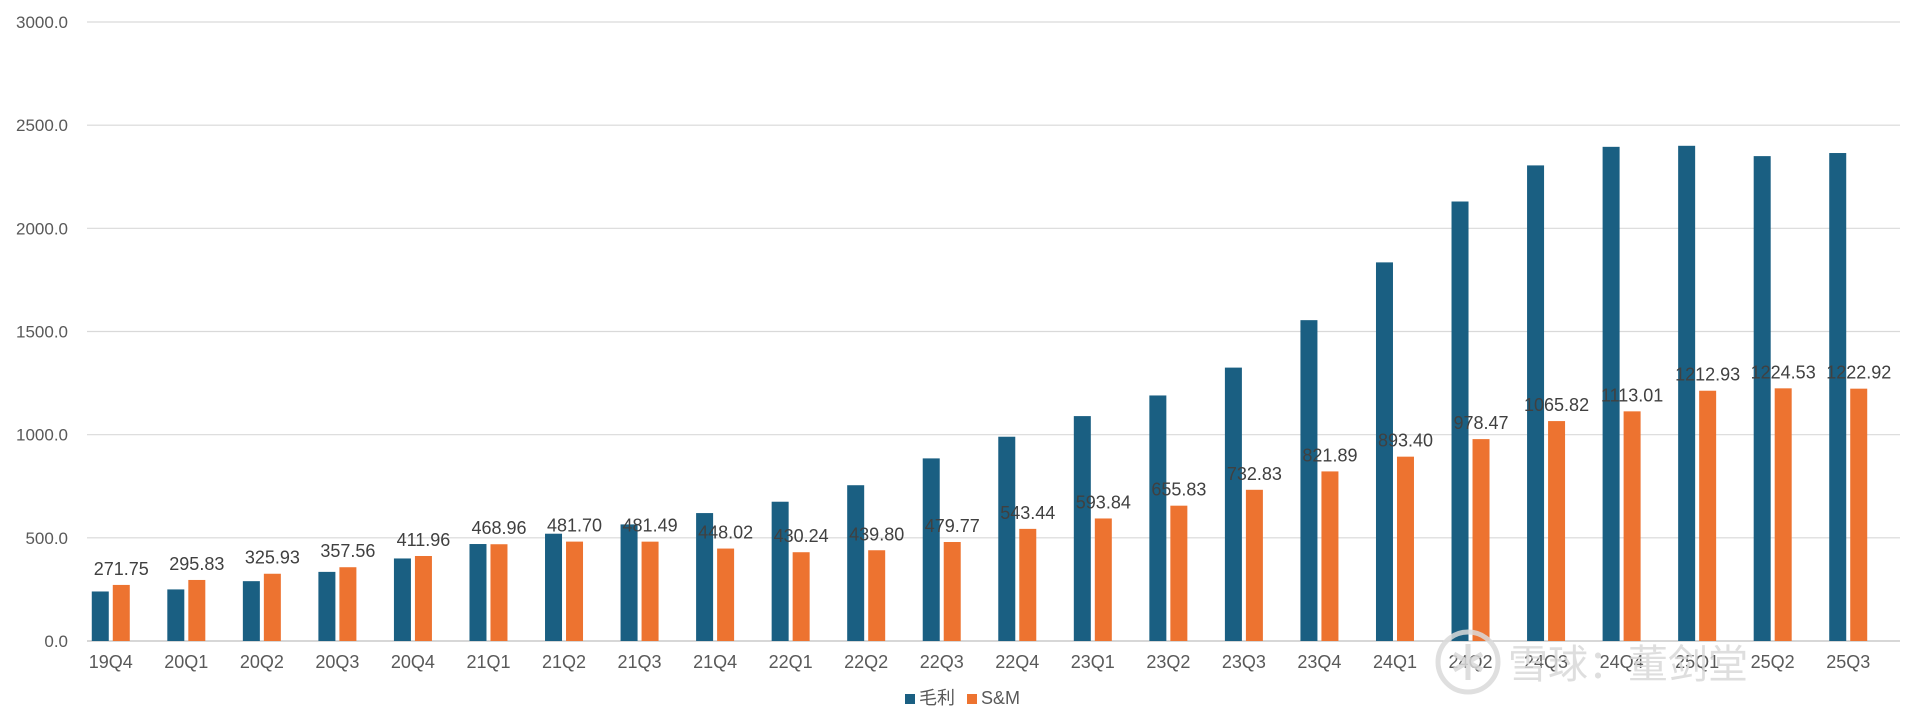 Image resolution: width=1908 pixels, height=725 pixels. Describe the element at coordinates (1622, 662) in the screenshot. I see `x-tick-label: 24Q4` at that location.